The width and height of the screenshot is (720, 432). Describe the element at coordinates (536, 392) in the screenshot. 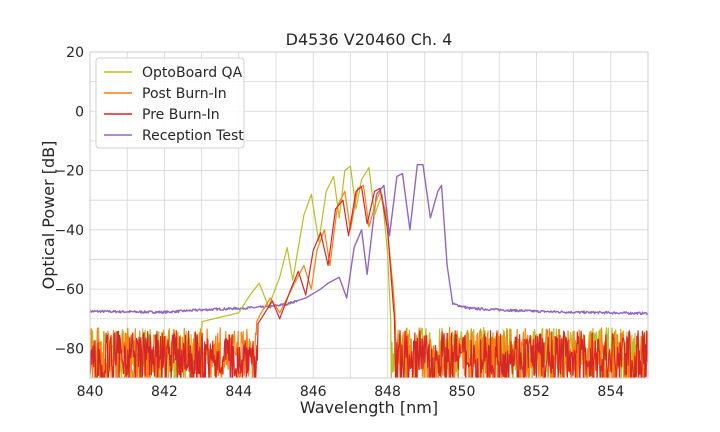

I see `x-tick-label: 852` at that location.